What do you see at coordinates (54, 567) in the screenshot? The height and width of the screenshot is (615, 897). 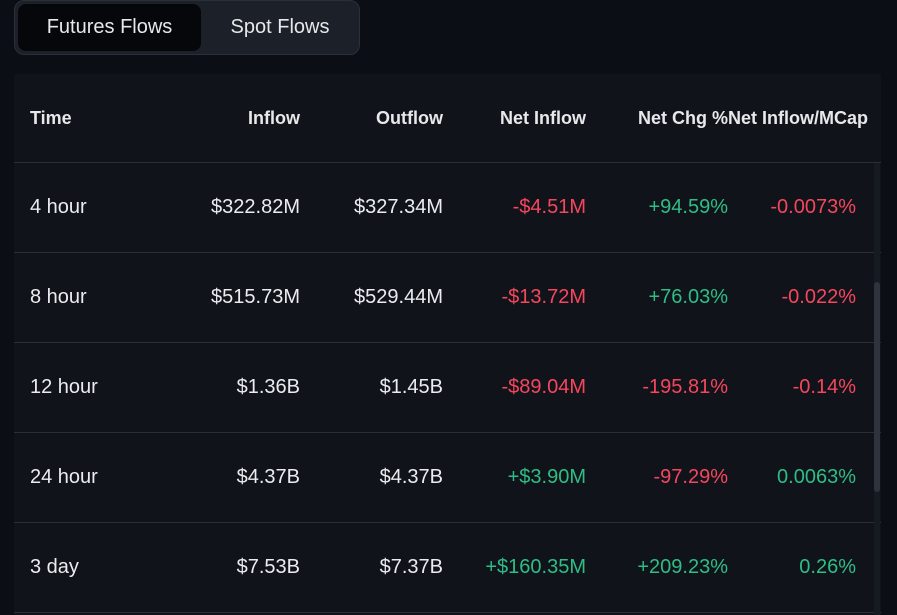 I see `cell-time: 3 day` at bounding box center [54, 567].